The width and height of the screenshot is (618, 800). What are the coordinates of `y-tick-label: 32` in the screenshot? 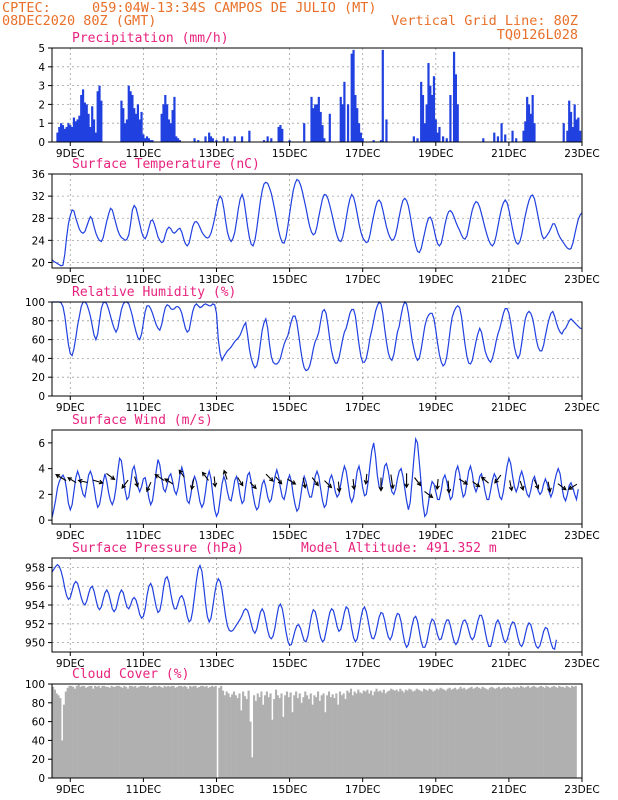 It's located at (38, 197).